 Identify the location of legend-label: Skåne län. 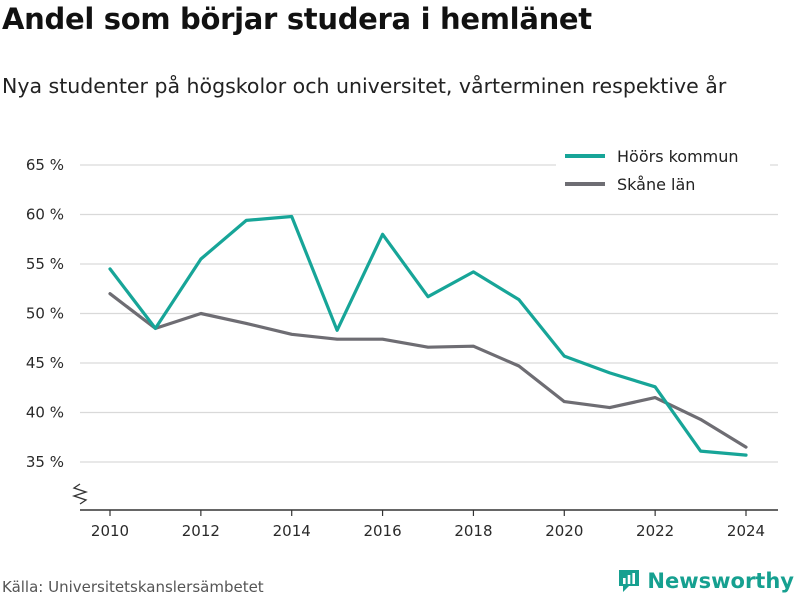
(656, 184).